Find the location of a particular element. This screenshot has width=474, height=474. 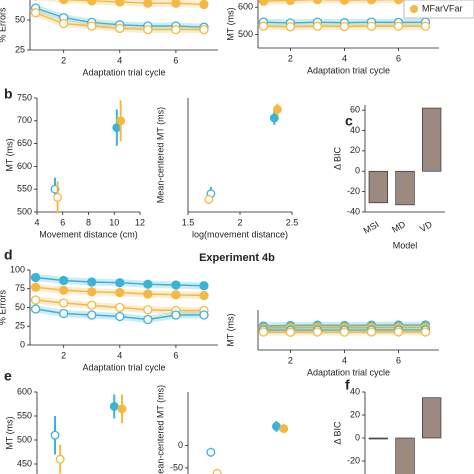

y-tick-label: 20 is located at coordinates (355, 414).